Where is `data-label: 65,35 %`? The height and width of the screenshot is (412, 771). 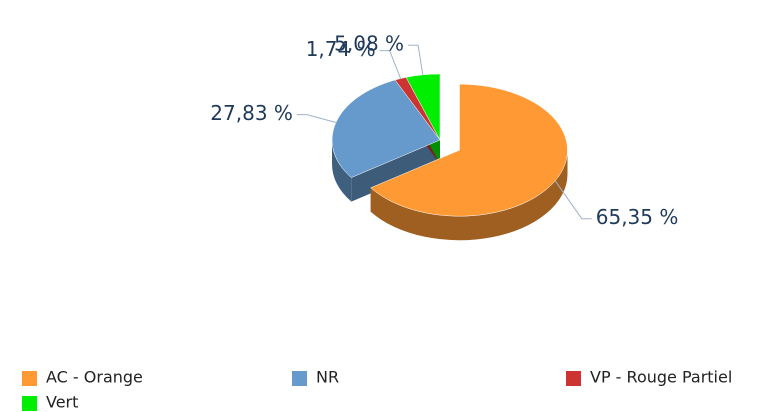
data-label: 65,35 % is located at coordinates (637, 217).